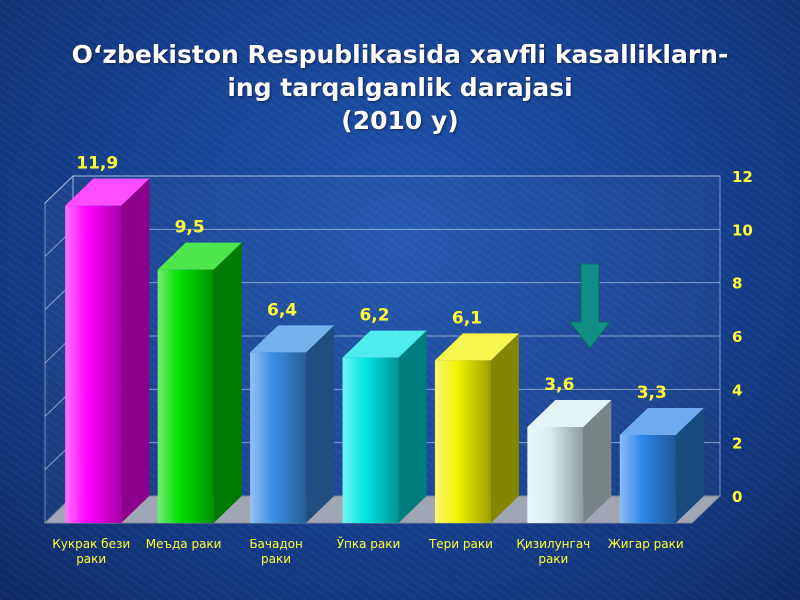 The image size is (800, 600). What do you see at coordinates (184, 544) in the screenshot?
I see `category-label: Меъда раки` at bounding box center [184, 544].